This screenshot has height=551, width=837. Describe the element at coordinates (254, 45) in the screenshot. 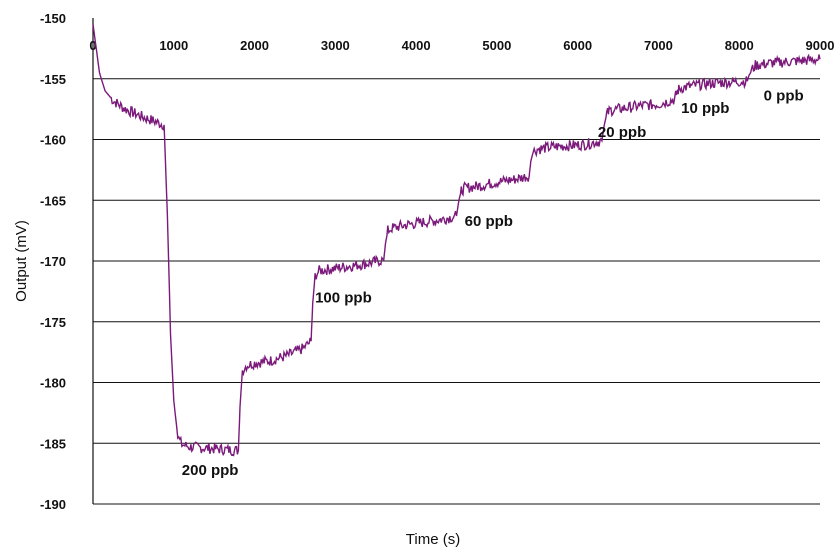

I see `x-tick-label: 2000` at that location.